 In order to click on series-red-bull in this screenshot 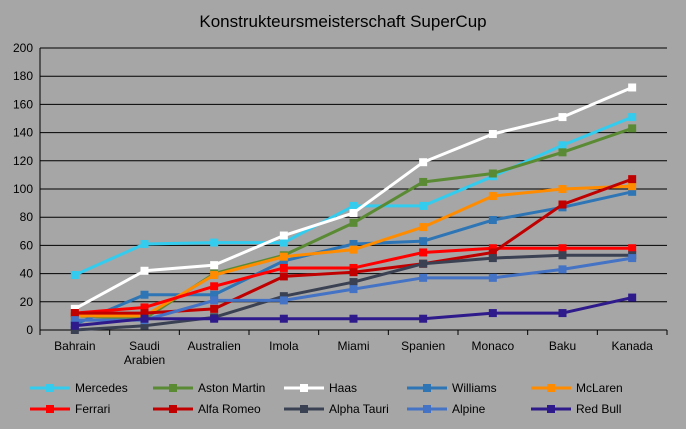, I will do `click(353, 311)`.